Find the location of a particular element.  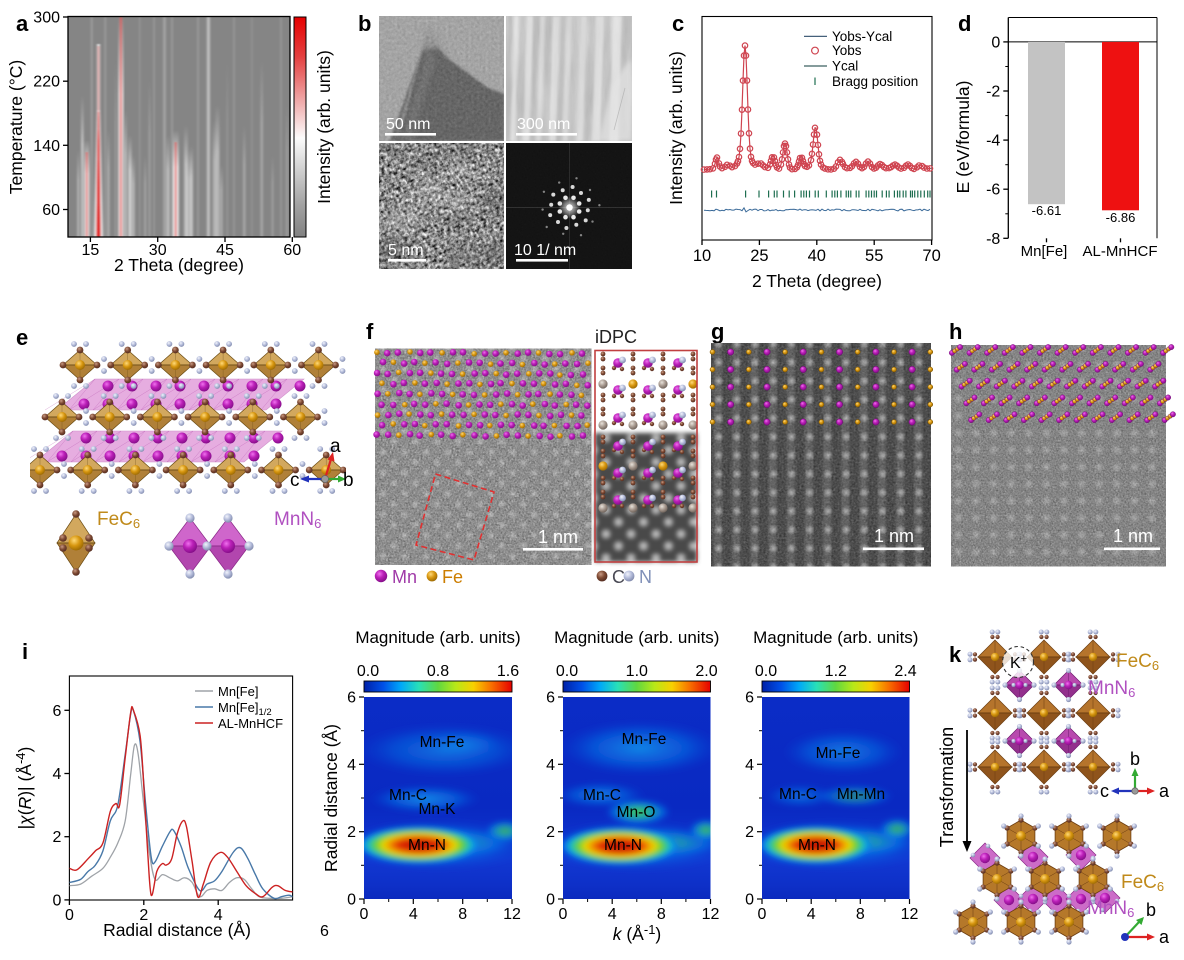

svg-text: 0.8 is located at coordinates (438, 671).